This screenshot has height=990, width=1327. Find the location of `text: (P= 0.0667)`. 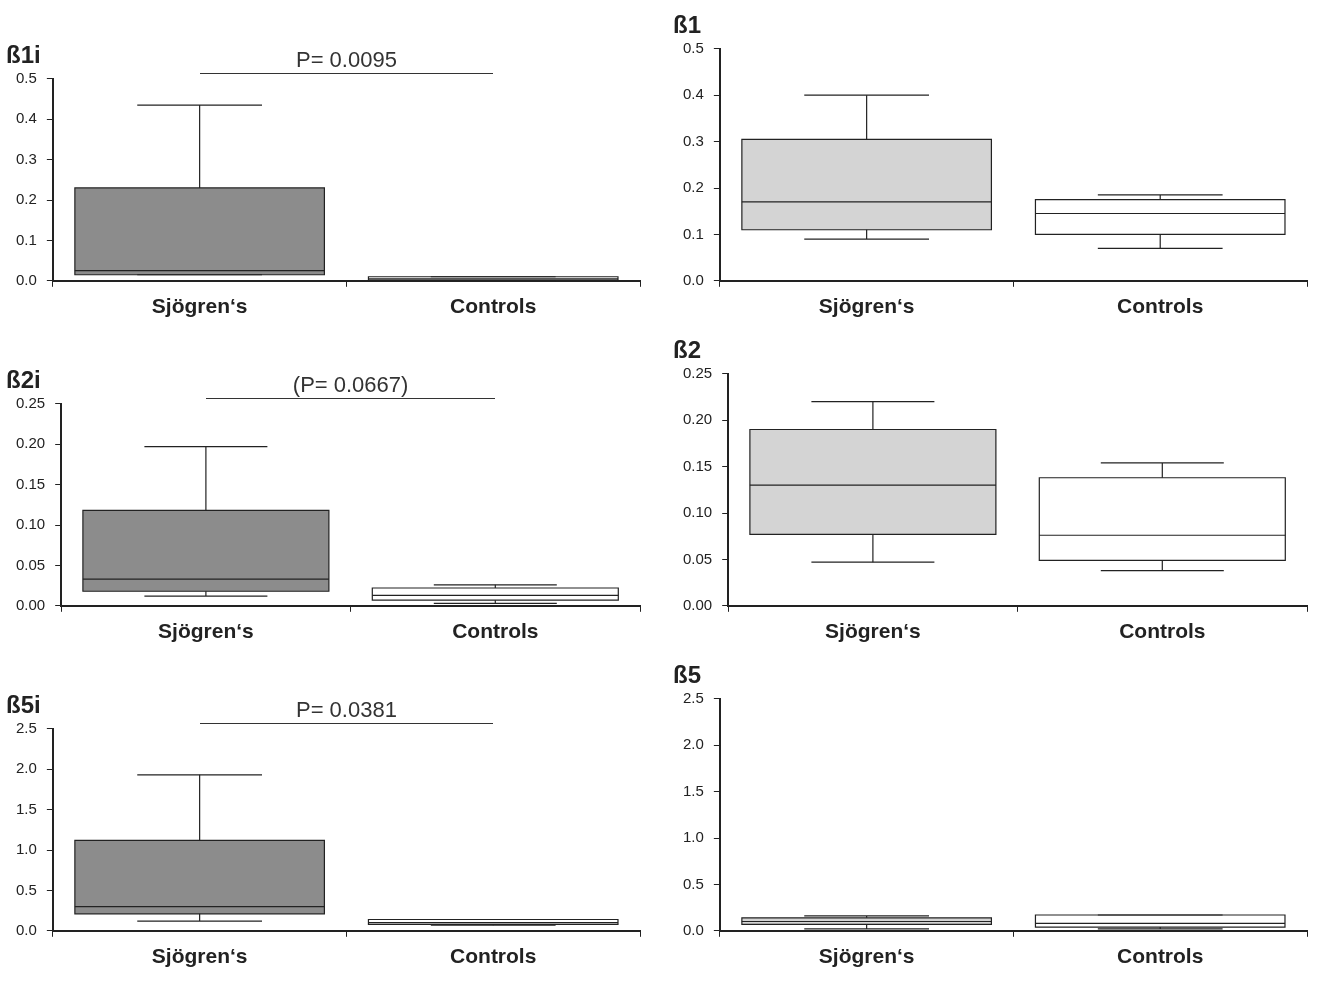

text: (P= 0.0667) is located at coordinates (350, 384).